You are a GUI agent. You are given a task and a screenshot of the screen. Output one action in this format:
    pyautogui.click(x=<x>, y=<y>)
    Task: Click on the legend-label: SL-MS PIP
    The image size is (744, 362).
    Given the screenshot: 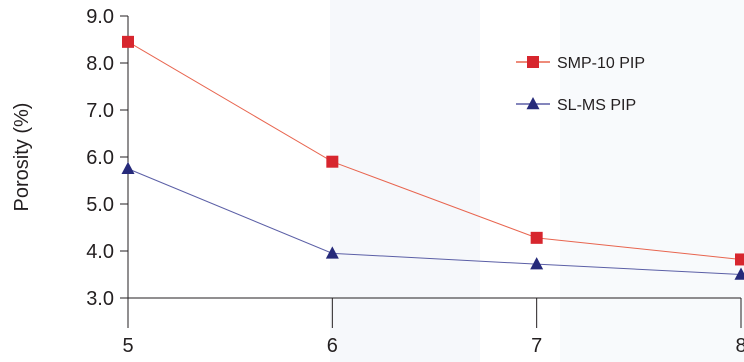 What is the action you would take?
    pyautogui.click(x=596, y=105)
    